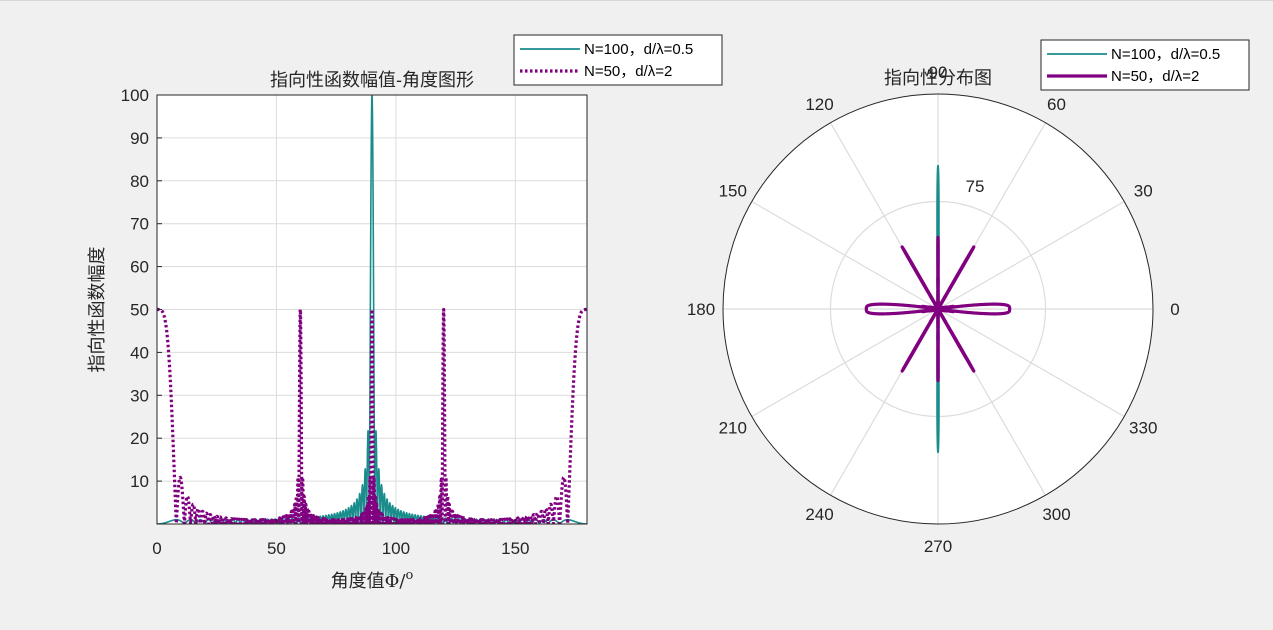 This screenshot has height=630, width=1273. Describe the element at coordinates (139, 181) in the screenshot. I see `y-tick-label-7: 80` at that location.